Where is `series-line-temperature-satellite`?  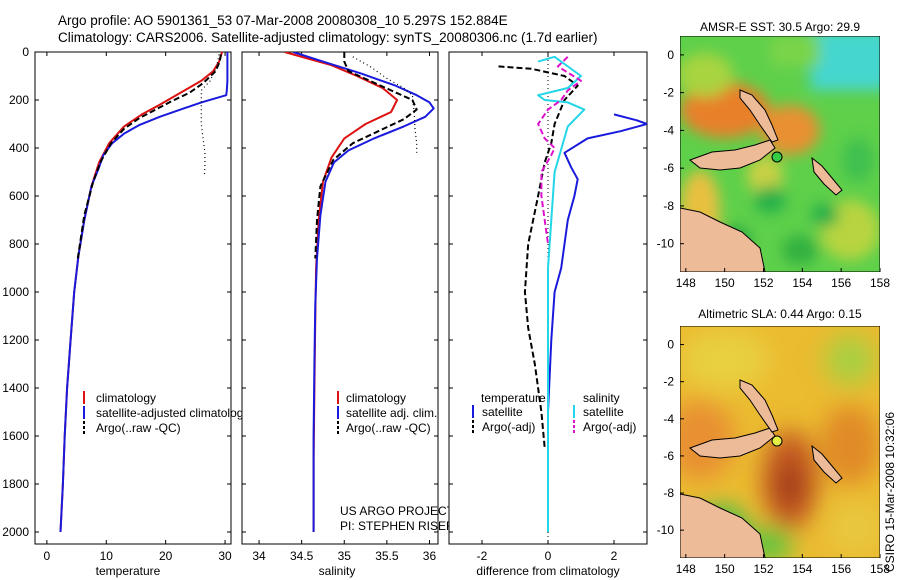
series-line-temperature-satellite is located at coordinates (597, 322).